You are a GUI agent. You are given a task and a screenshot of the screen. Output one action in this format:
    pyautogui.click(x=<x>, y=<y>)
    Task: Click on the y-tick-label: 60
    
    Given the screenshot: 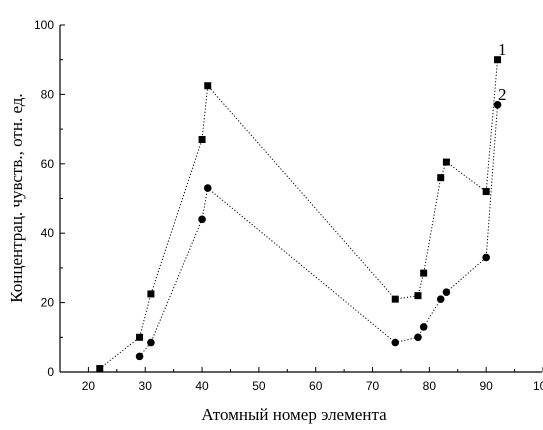 What is the action you would take?
    pyautogui.click(x=48, y=164)
    